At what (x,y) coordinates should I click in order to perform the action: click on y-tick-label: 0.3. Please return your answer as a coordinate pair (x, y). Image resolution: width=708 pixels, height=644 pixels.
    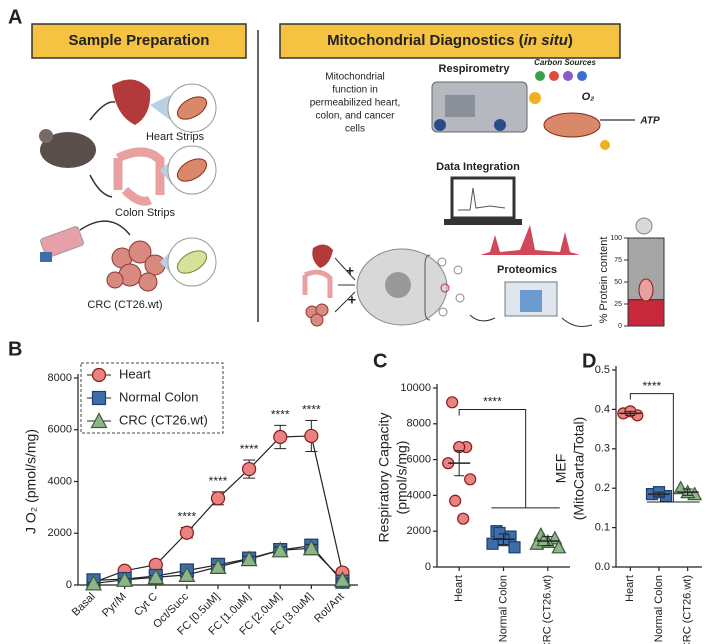
    Looking at the image, I should click on (602, 449).